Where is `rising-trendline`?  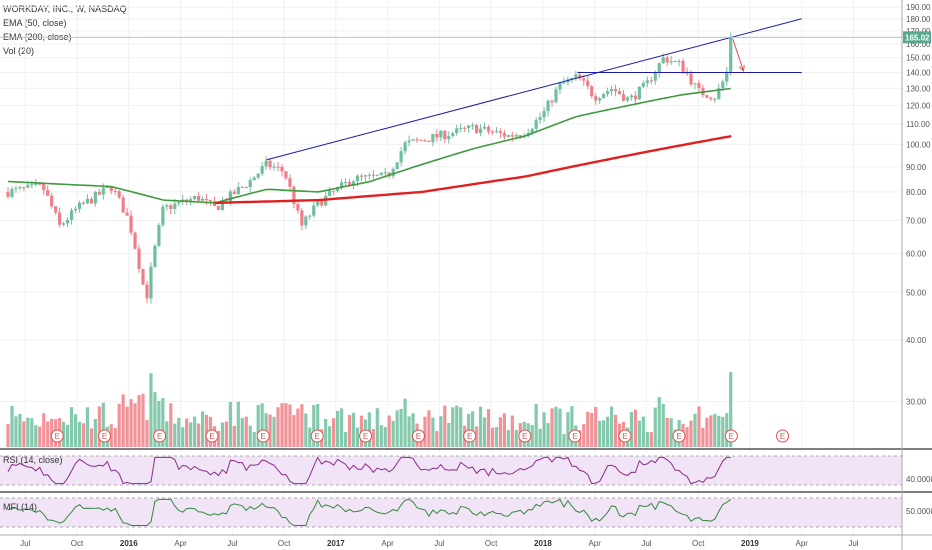
rising-trendline is located at coordinates (534, 89).